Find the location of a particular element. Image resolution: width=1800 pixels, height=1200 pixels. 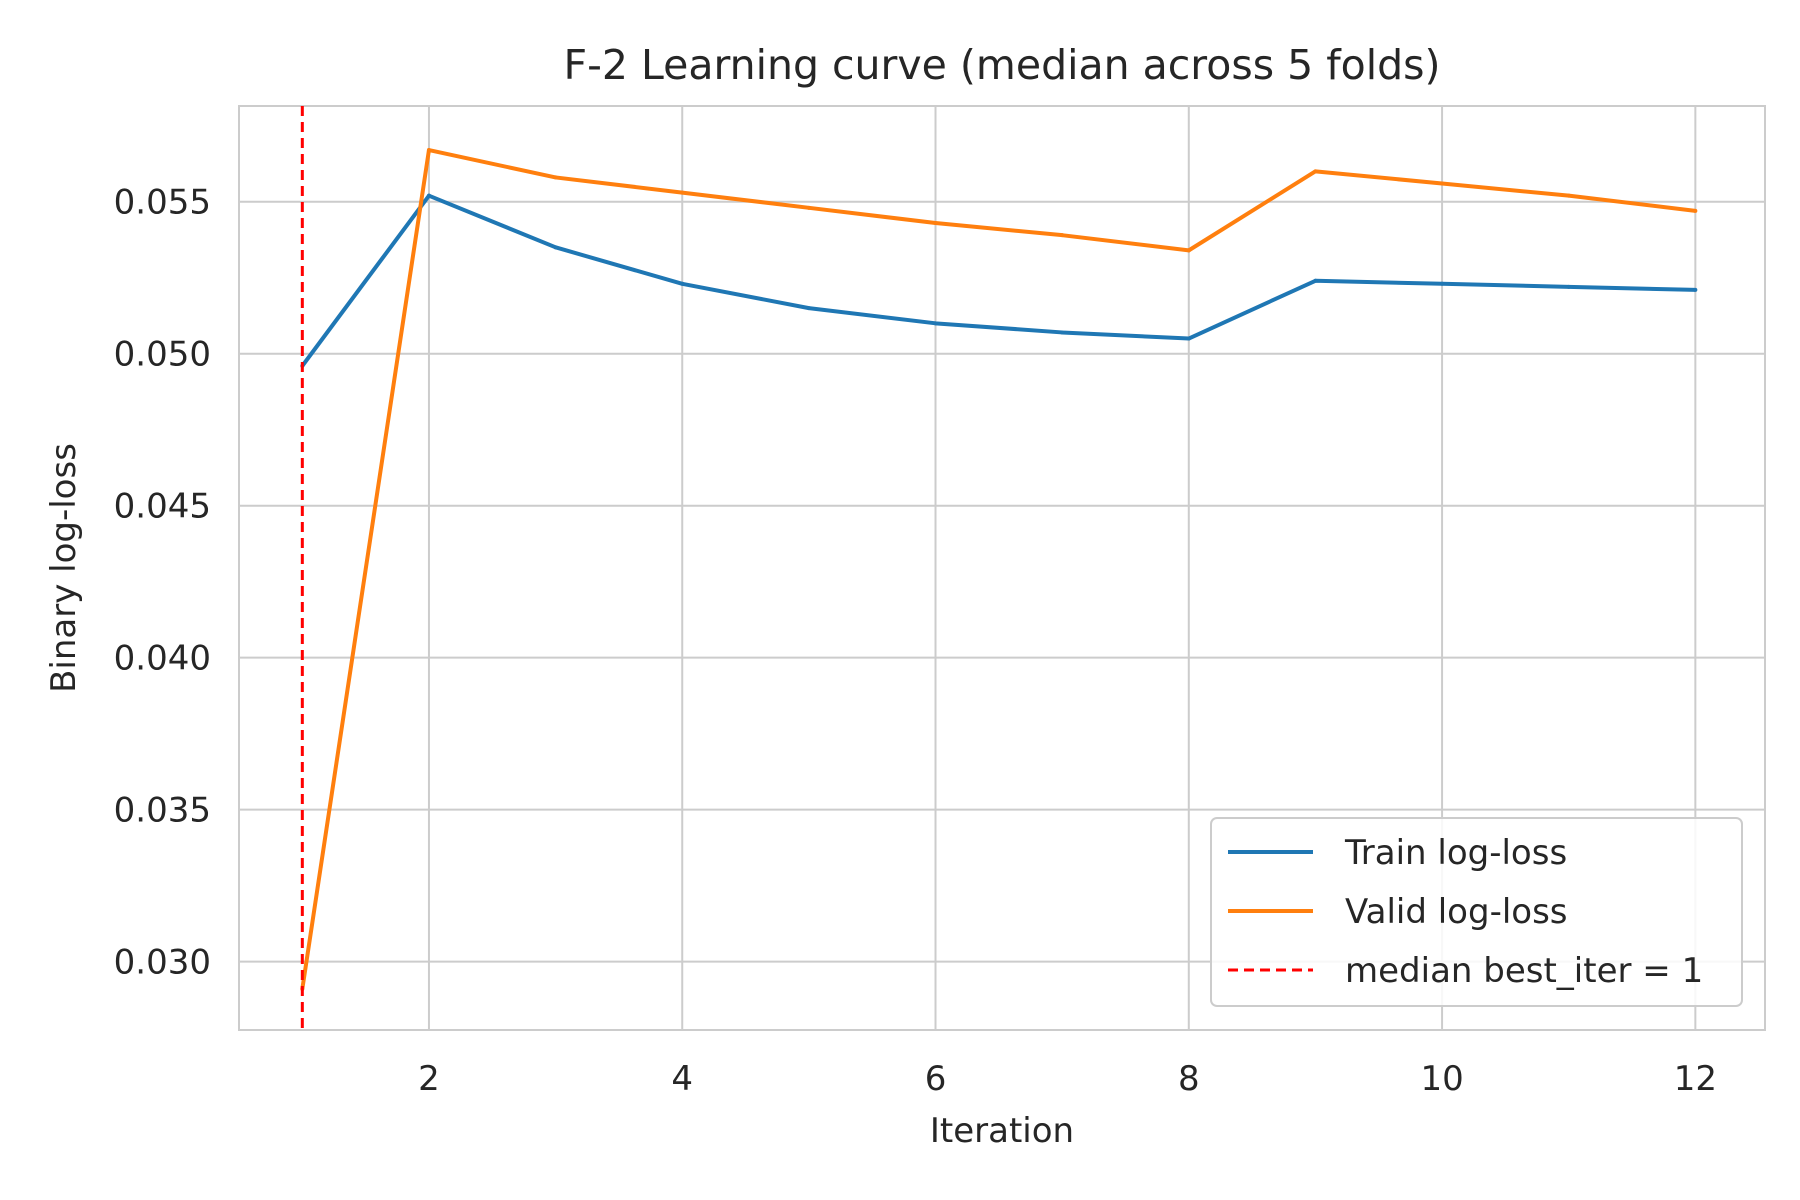

y-tick-label: 0.050 is located at coordinates (162, 355).